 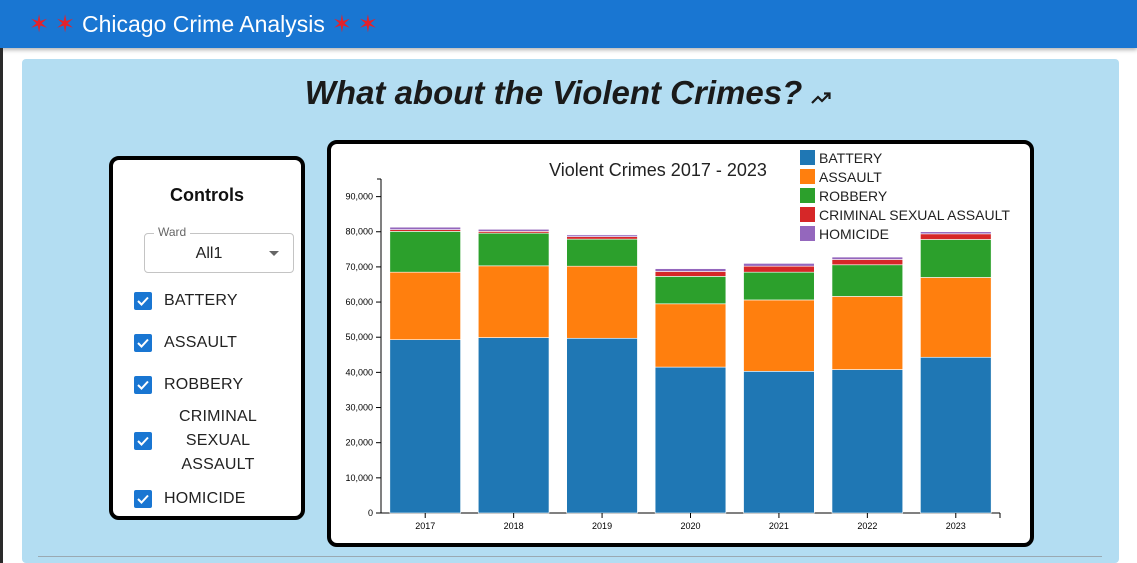 I want to click on checkbox-label: HOMICIDE, so click(x=205, y=498).